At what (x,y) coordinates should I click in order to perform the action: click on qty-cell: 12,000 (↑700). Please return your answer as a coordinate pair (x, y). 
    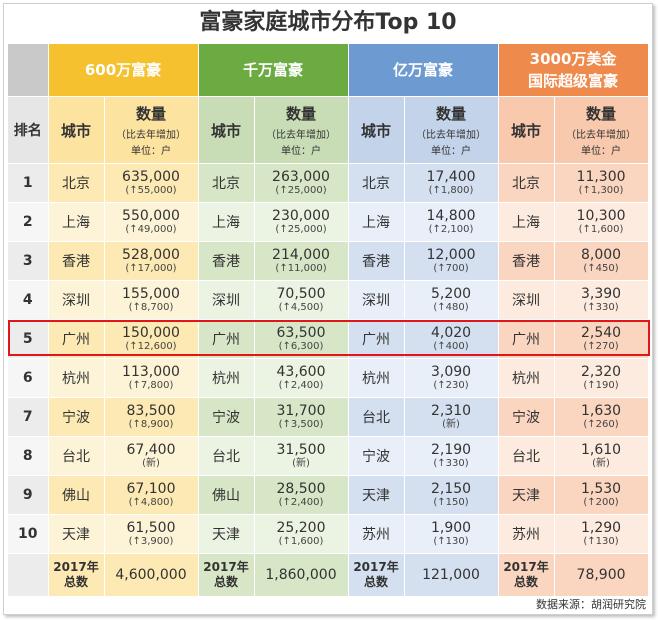
    Looking at the image, I should click on (451, 261).